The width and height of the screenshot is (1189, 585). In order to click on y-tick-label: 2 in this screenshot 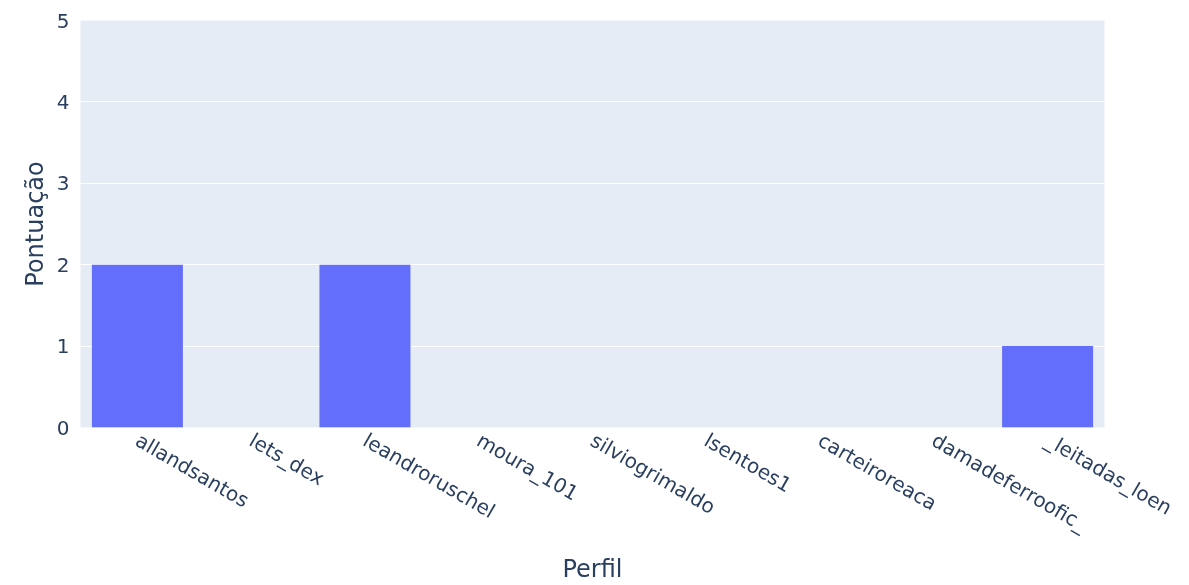, I will do `click(63, 264)`.